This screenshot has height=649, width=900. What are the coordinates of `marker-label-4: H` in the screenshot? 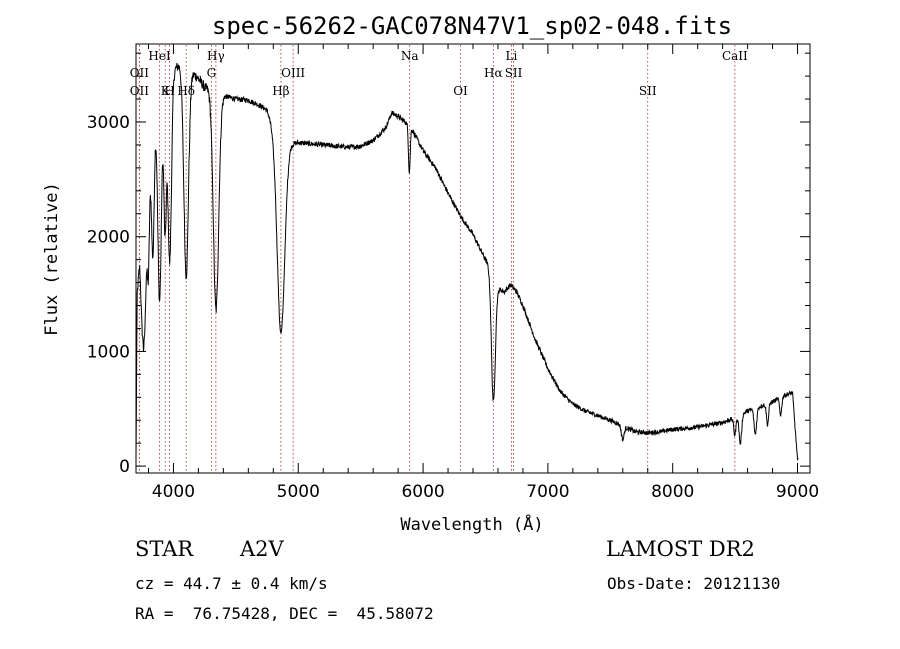 It's located at (169, 91).